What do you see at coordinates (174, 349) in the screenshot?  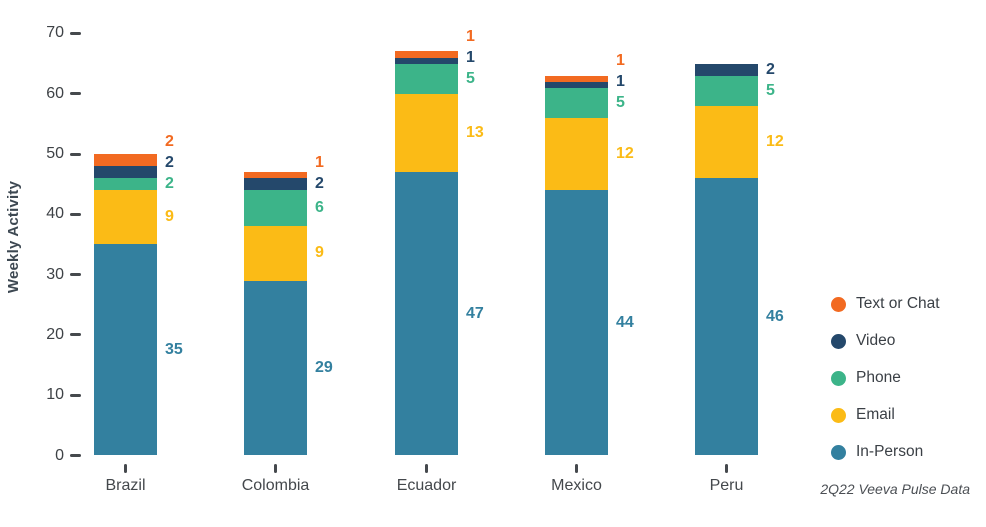 I see `value-label-in-person: 35` at bounding box center [174, 349].